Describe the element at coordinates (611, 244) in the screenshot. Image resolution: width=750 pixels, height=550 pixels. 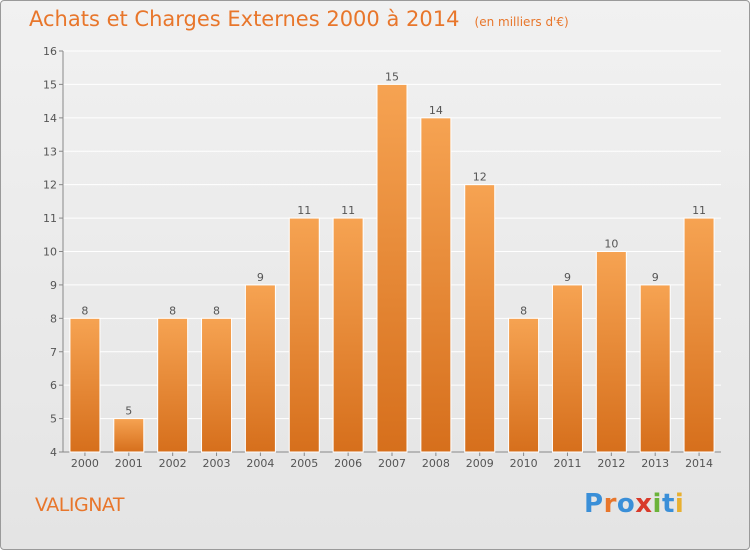
I see `bar-value-label: 10` at that location.